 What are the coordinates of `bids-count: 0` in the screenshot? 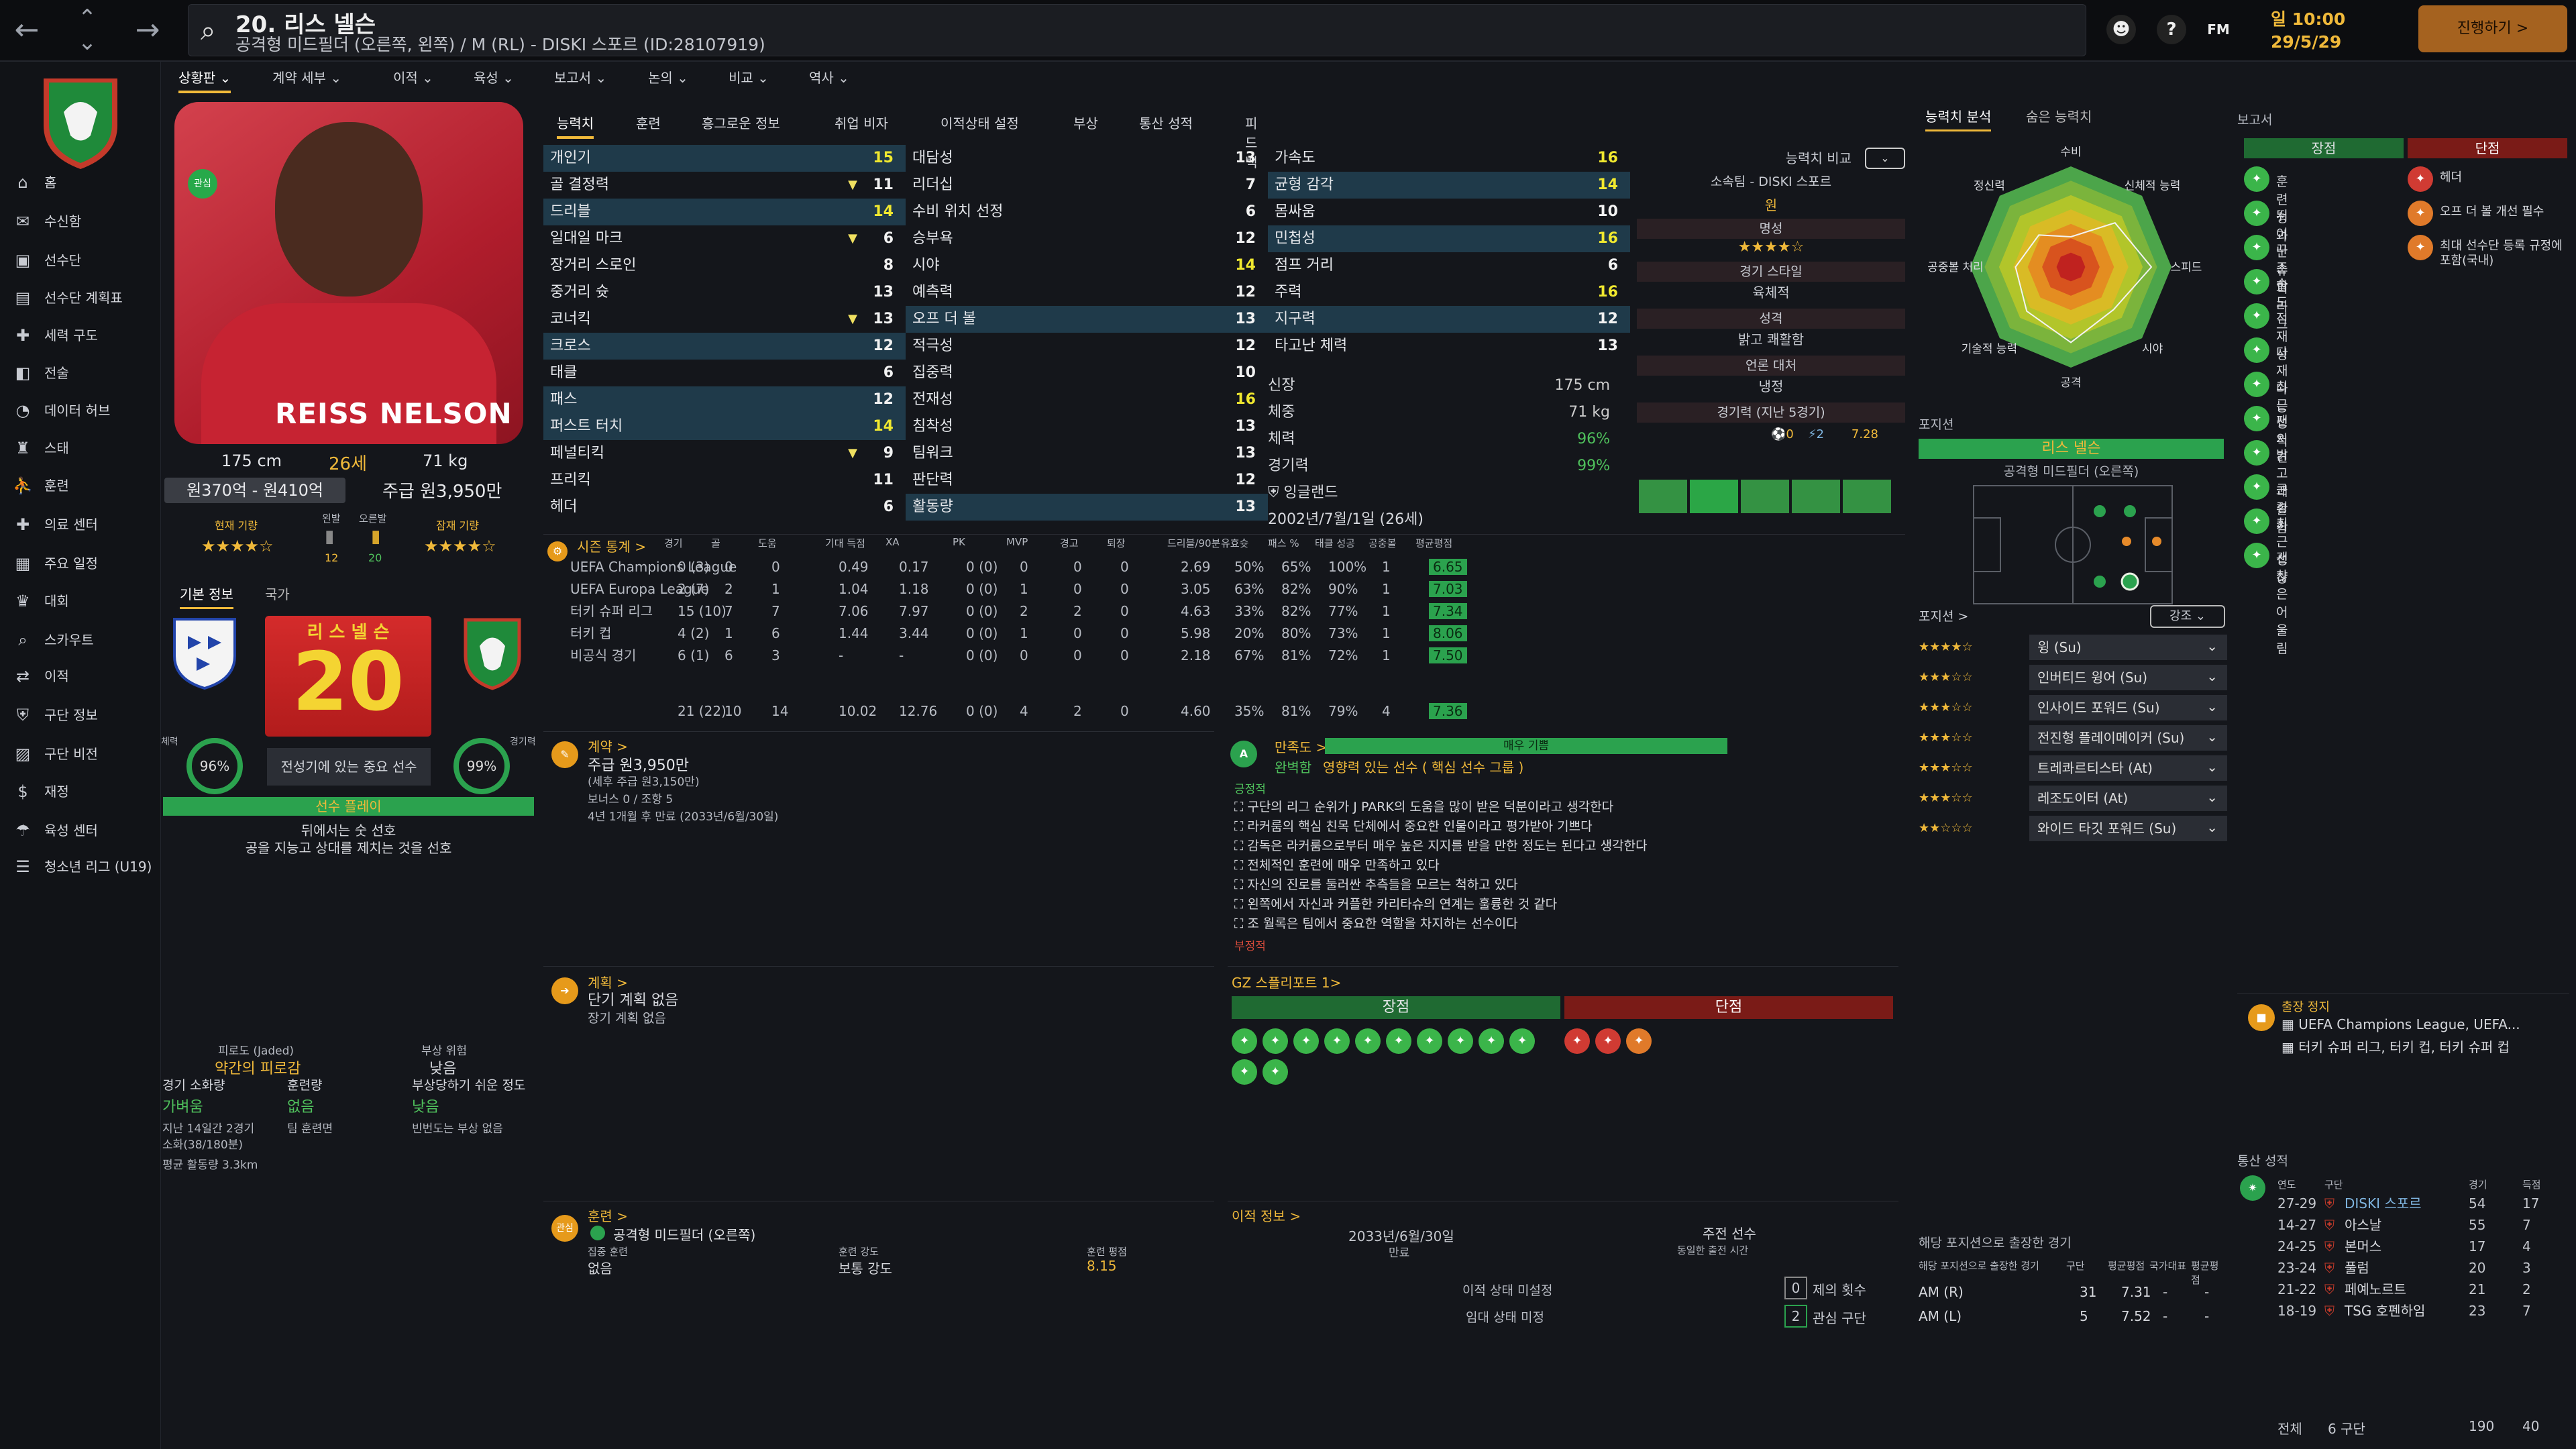 It's located at (1795, 1288).